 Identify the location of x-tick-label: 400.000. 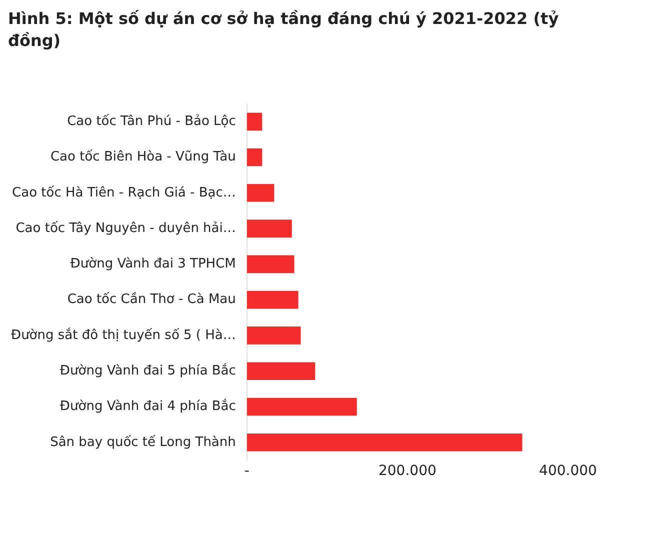
(568, 471).